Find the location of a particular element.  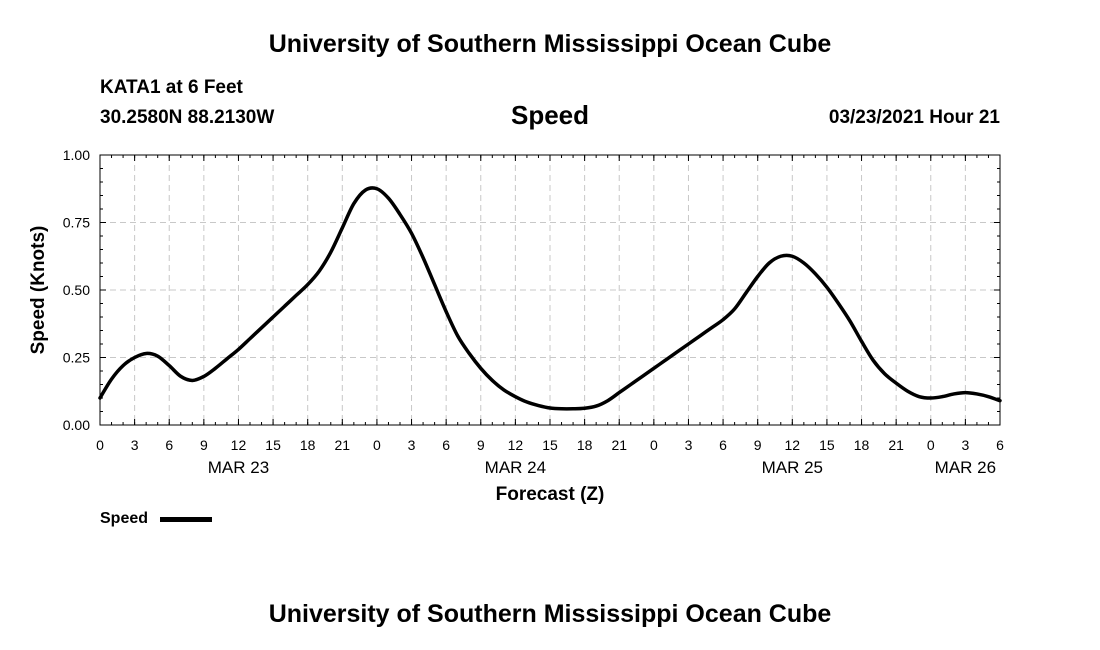

x-axis-label: Forecast (Z) is located at coordinates (550, 494).